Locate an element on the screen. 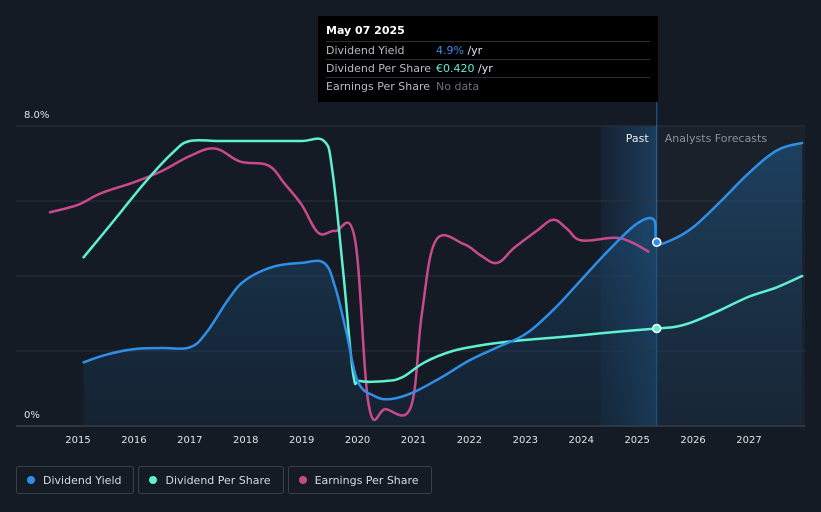 This screenshot has height=512, width=821. legend-item-dividend-per-share: Dividend Per Share is located at coordinates (211, 480).